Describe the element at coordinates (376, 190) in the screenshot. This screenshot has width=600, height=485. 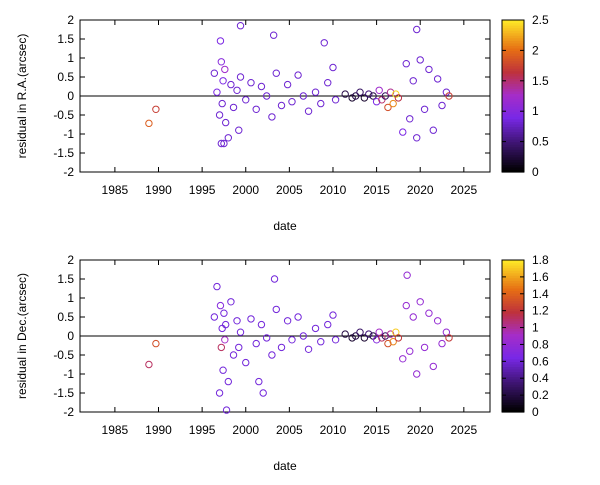
I see `x-tick-label: 2015` at that location.